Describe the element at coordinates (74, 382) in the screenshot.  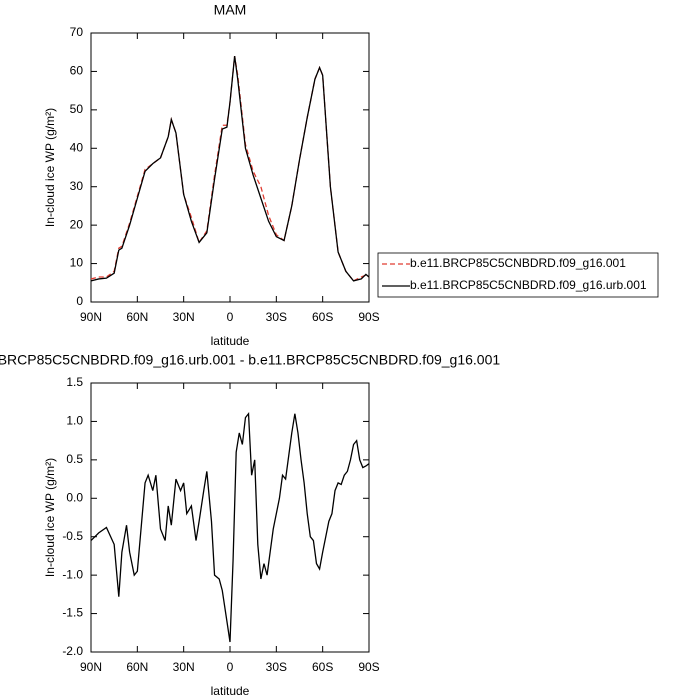
I see `y-tick-label: 1.5` at that location.